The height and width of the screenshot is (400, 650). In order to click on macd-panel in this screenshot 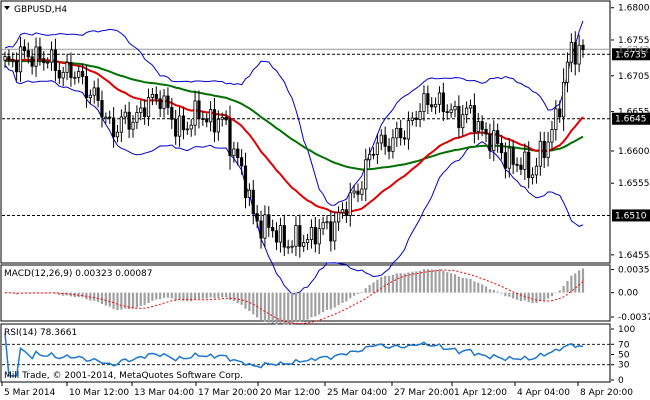, I will do `click(294, 296)`.